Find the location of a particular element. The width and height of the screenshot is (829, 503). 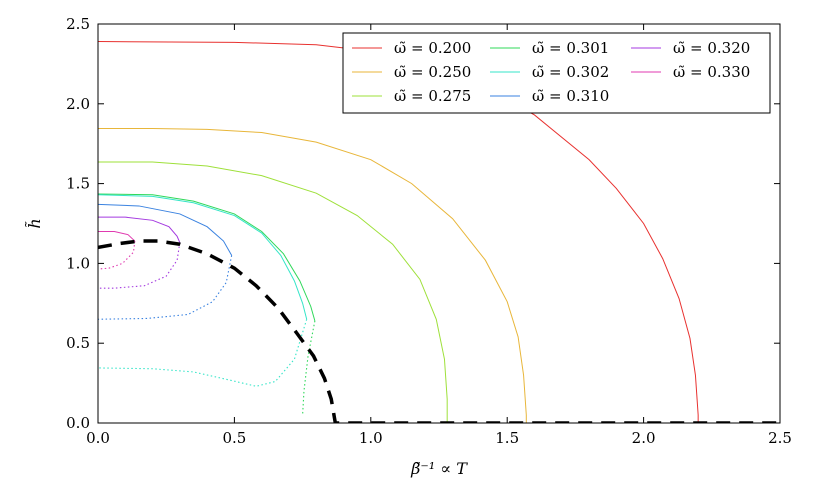

legend-label: ω̃ = 0.302 is located at coordinates (570, 72).